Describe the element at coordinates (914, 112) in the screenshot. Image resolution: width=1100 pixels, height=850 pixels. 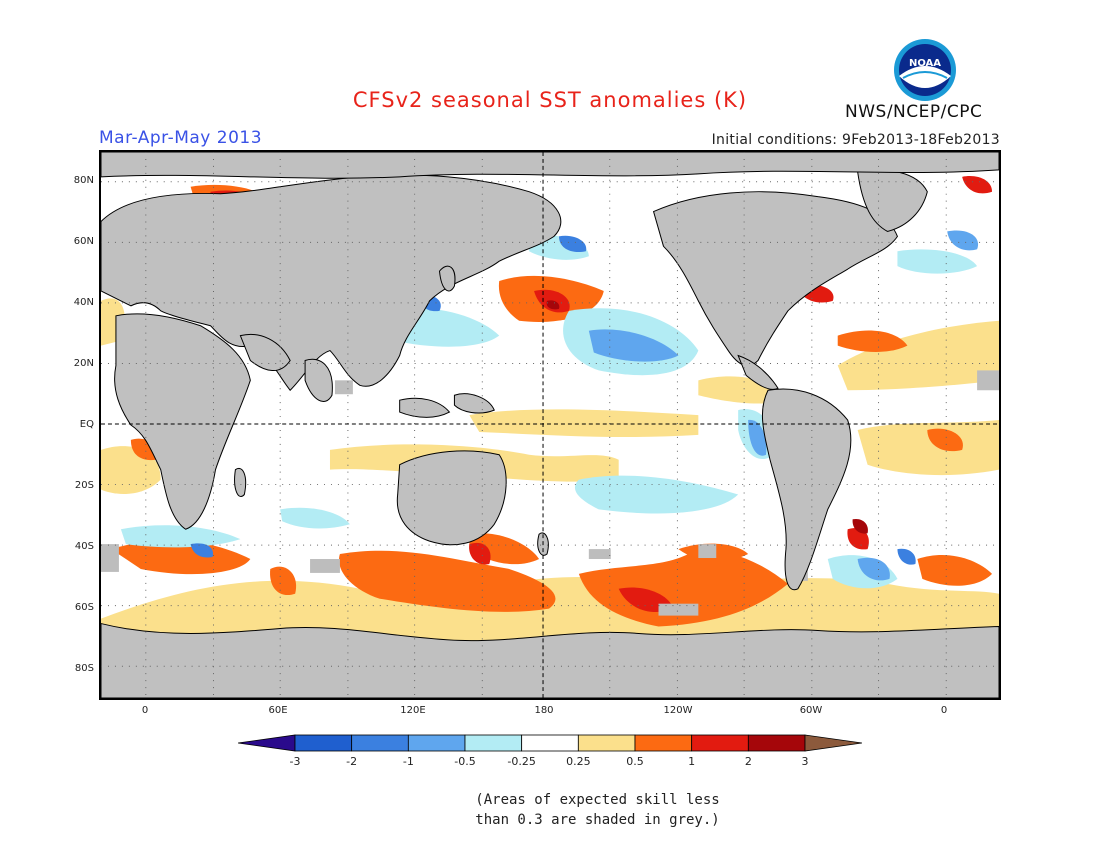
I see `agency-label: NWS/NCEP/CPC` at that location.